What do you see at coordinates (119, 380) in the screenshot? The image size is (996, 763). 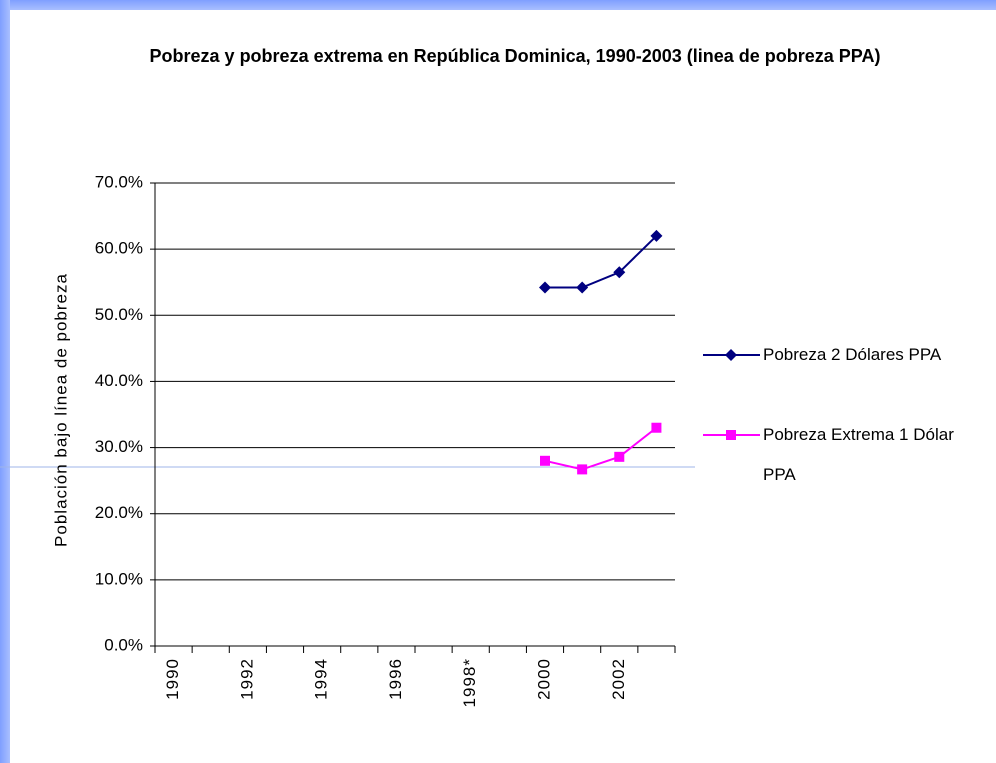 I see `y-tick-label: 40.0%` at bounding box center [119, 380].